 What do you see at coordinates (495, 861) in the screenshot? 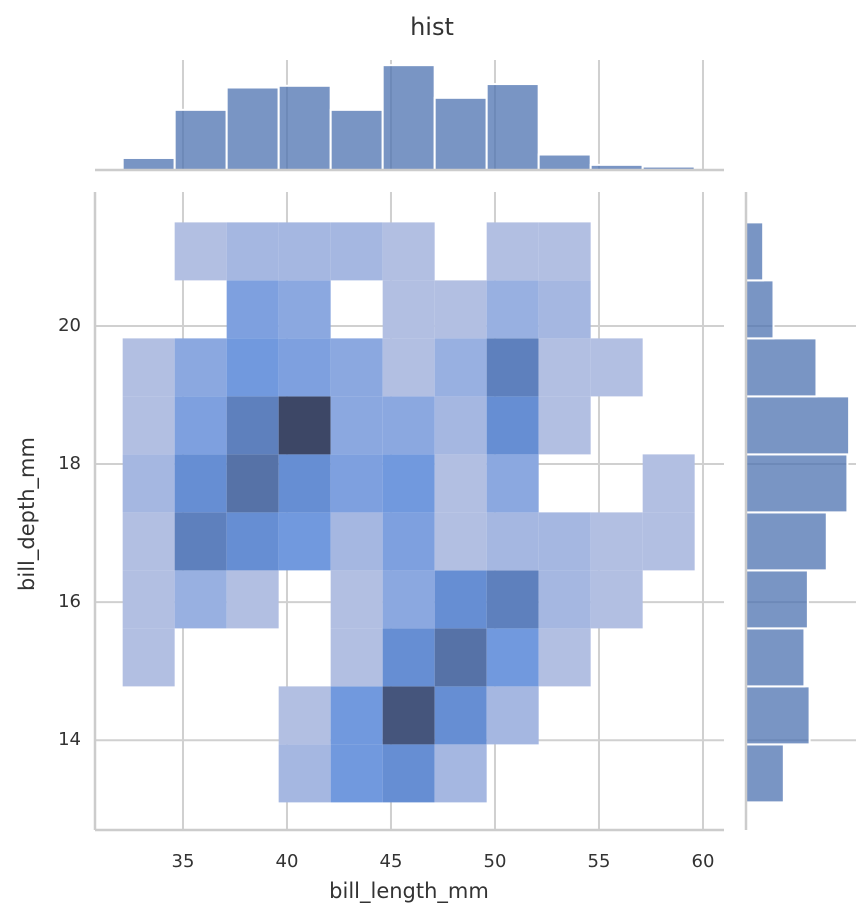
I see `x-tick-label: 50` at bounding box center [495, 861].